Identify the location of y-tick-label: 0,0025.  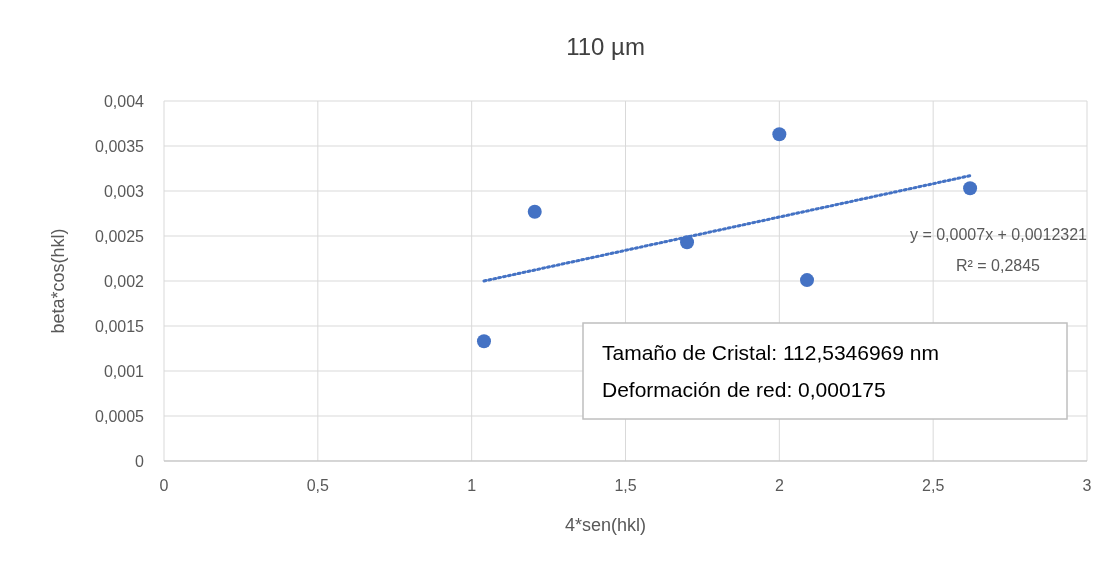
(120, 236).